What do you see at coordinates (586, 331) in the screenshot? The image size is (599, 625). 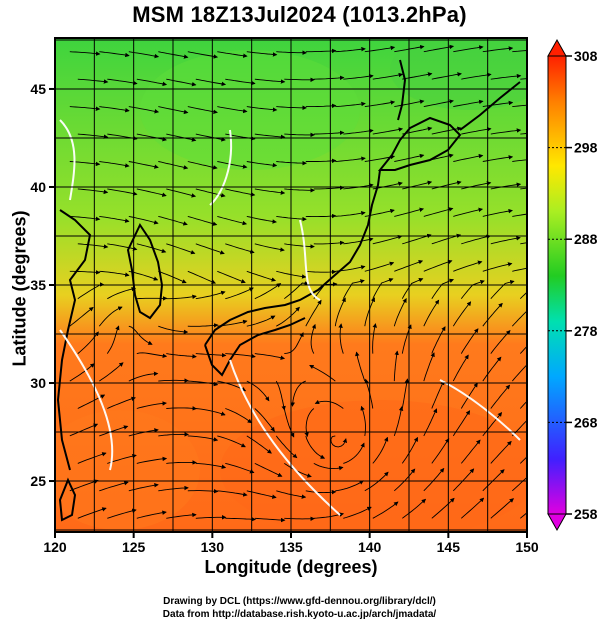 I see `colorbar-tick-label: 278` at bounding box center [586, 331].